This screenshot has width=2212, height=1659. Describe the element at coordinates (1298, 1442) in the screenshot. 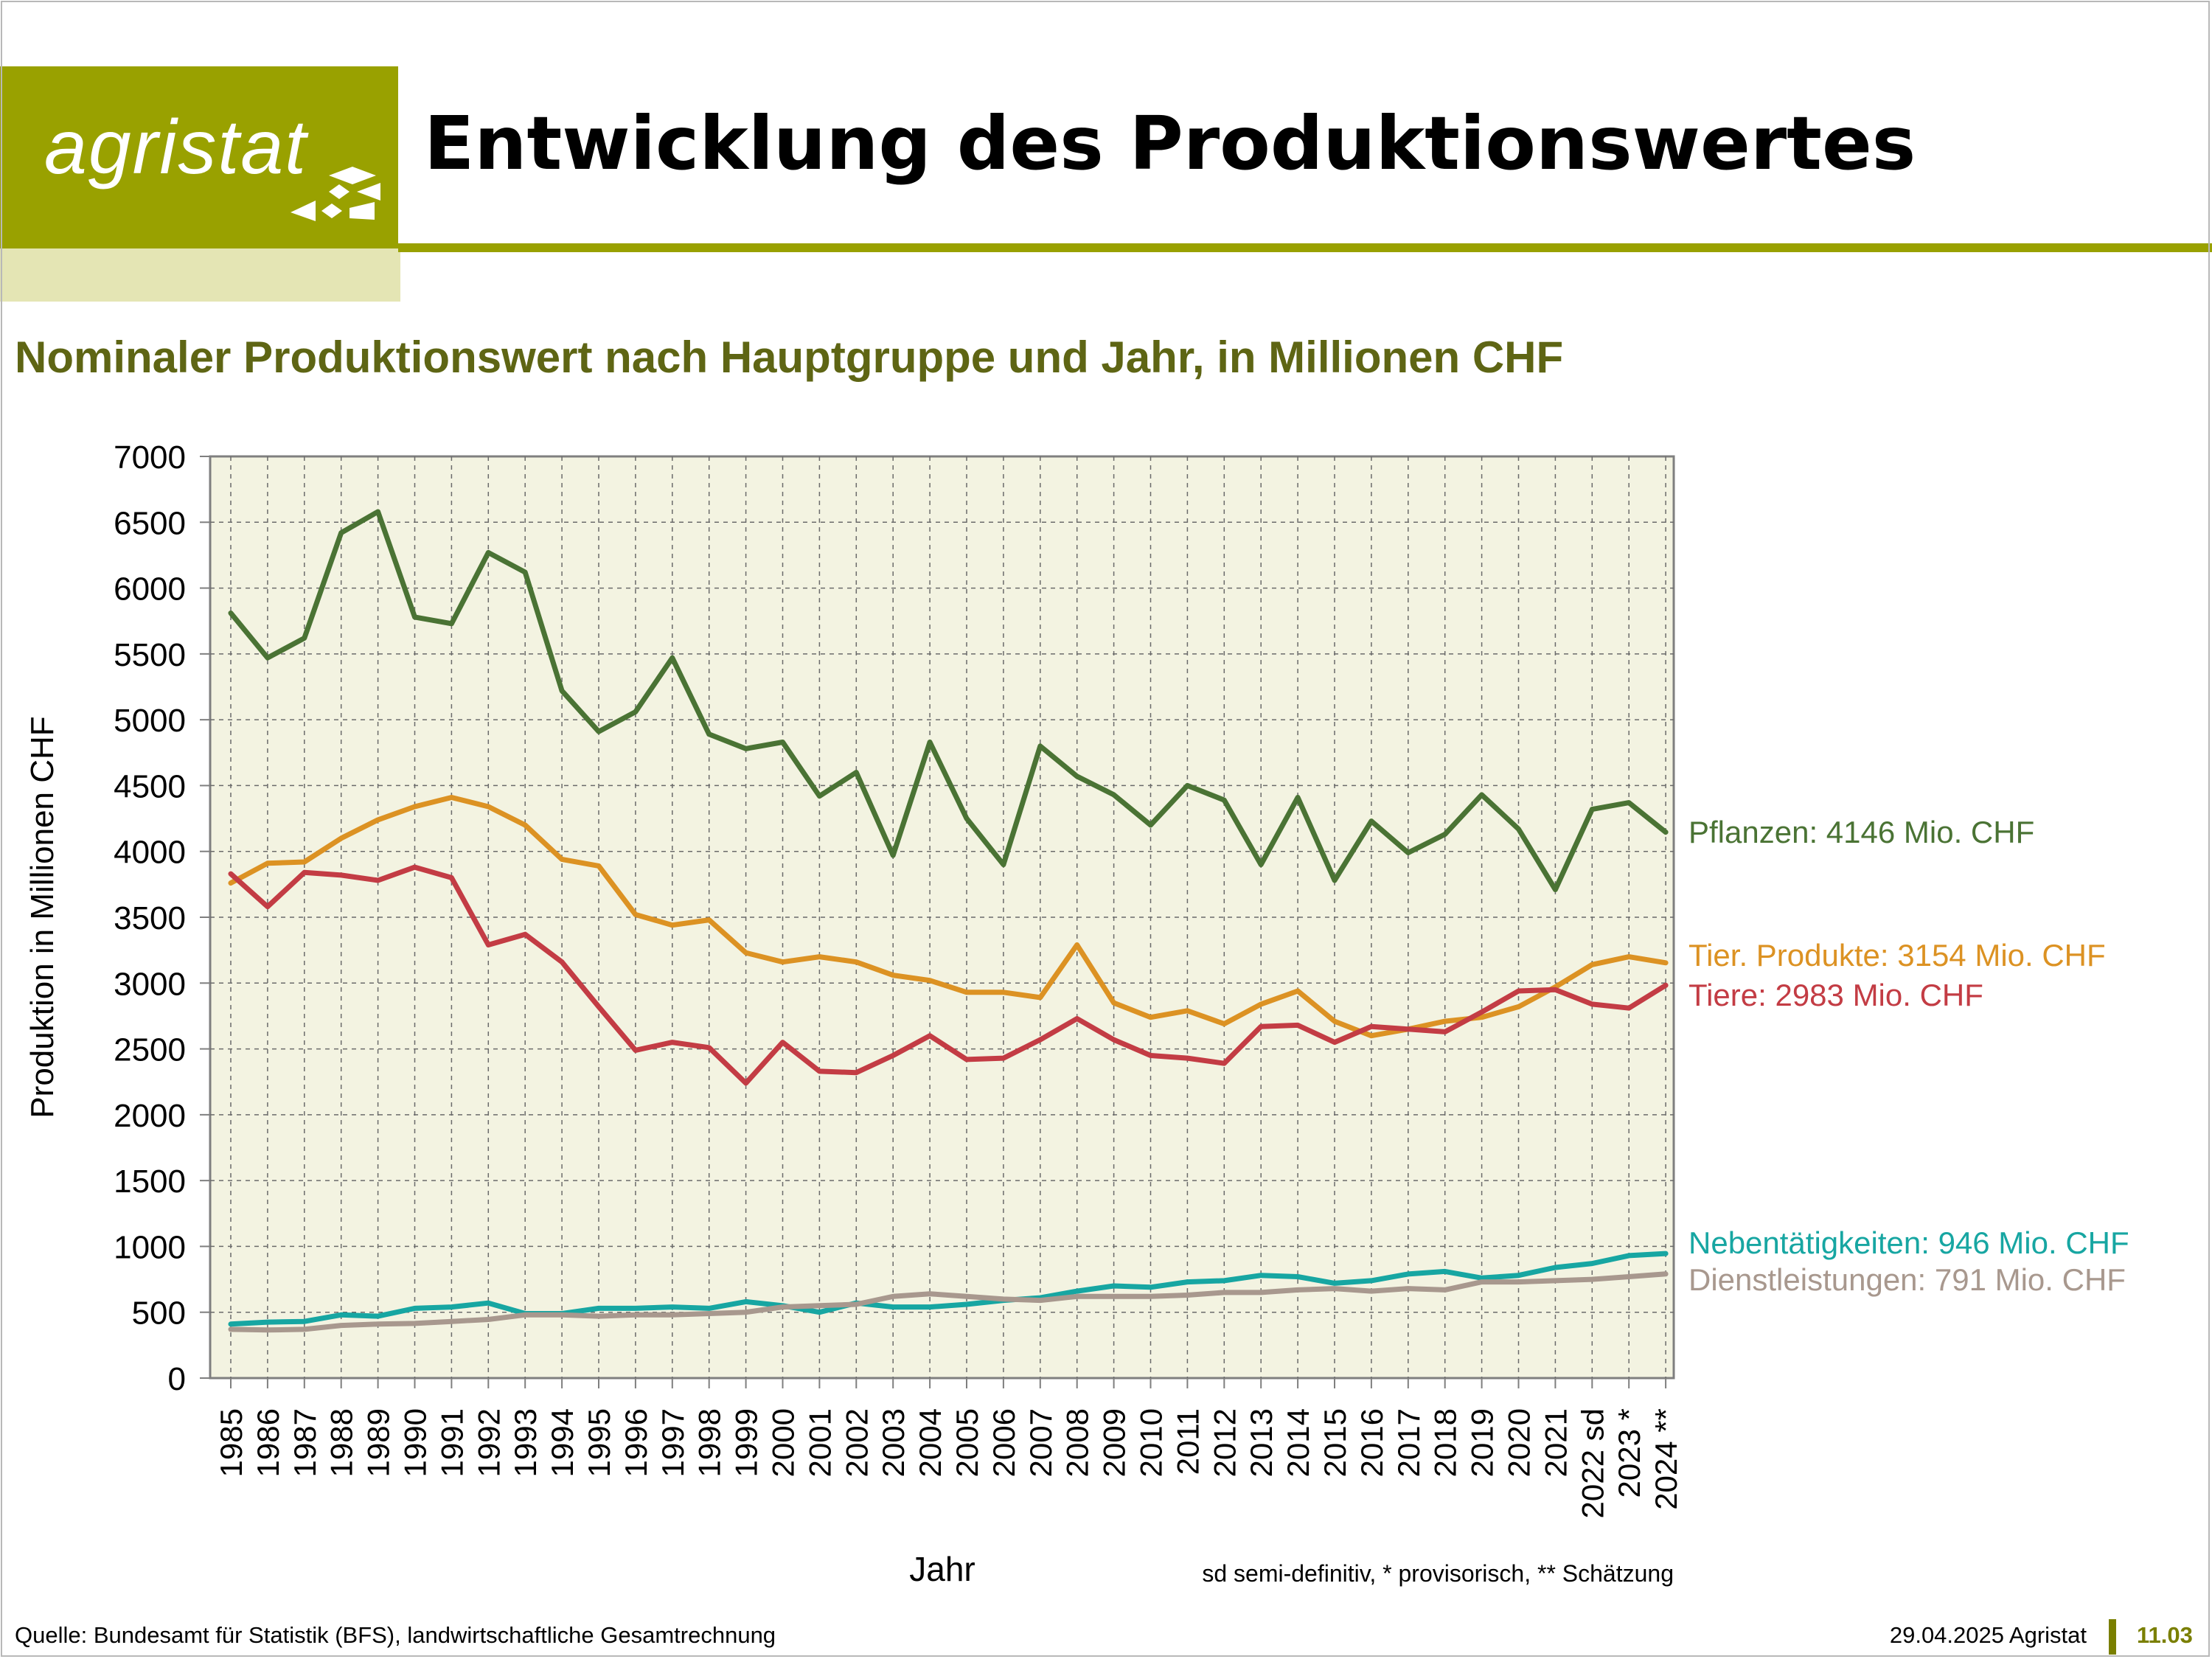

I see `x-tick-label: 2014` at that location.